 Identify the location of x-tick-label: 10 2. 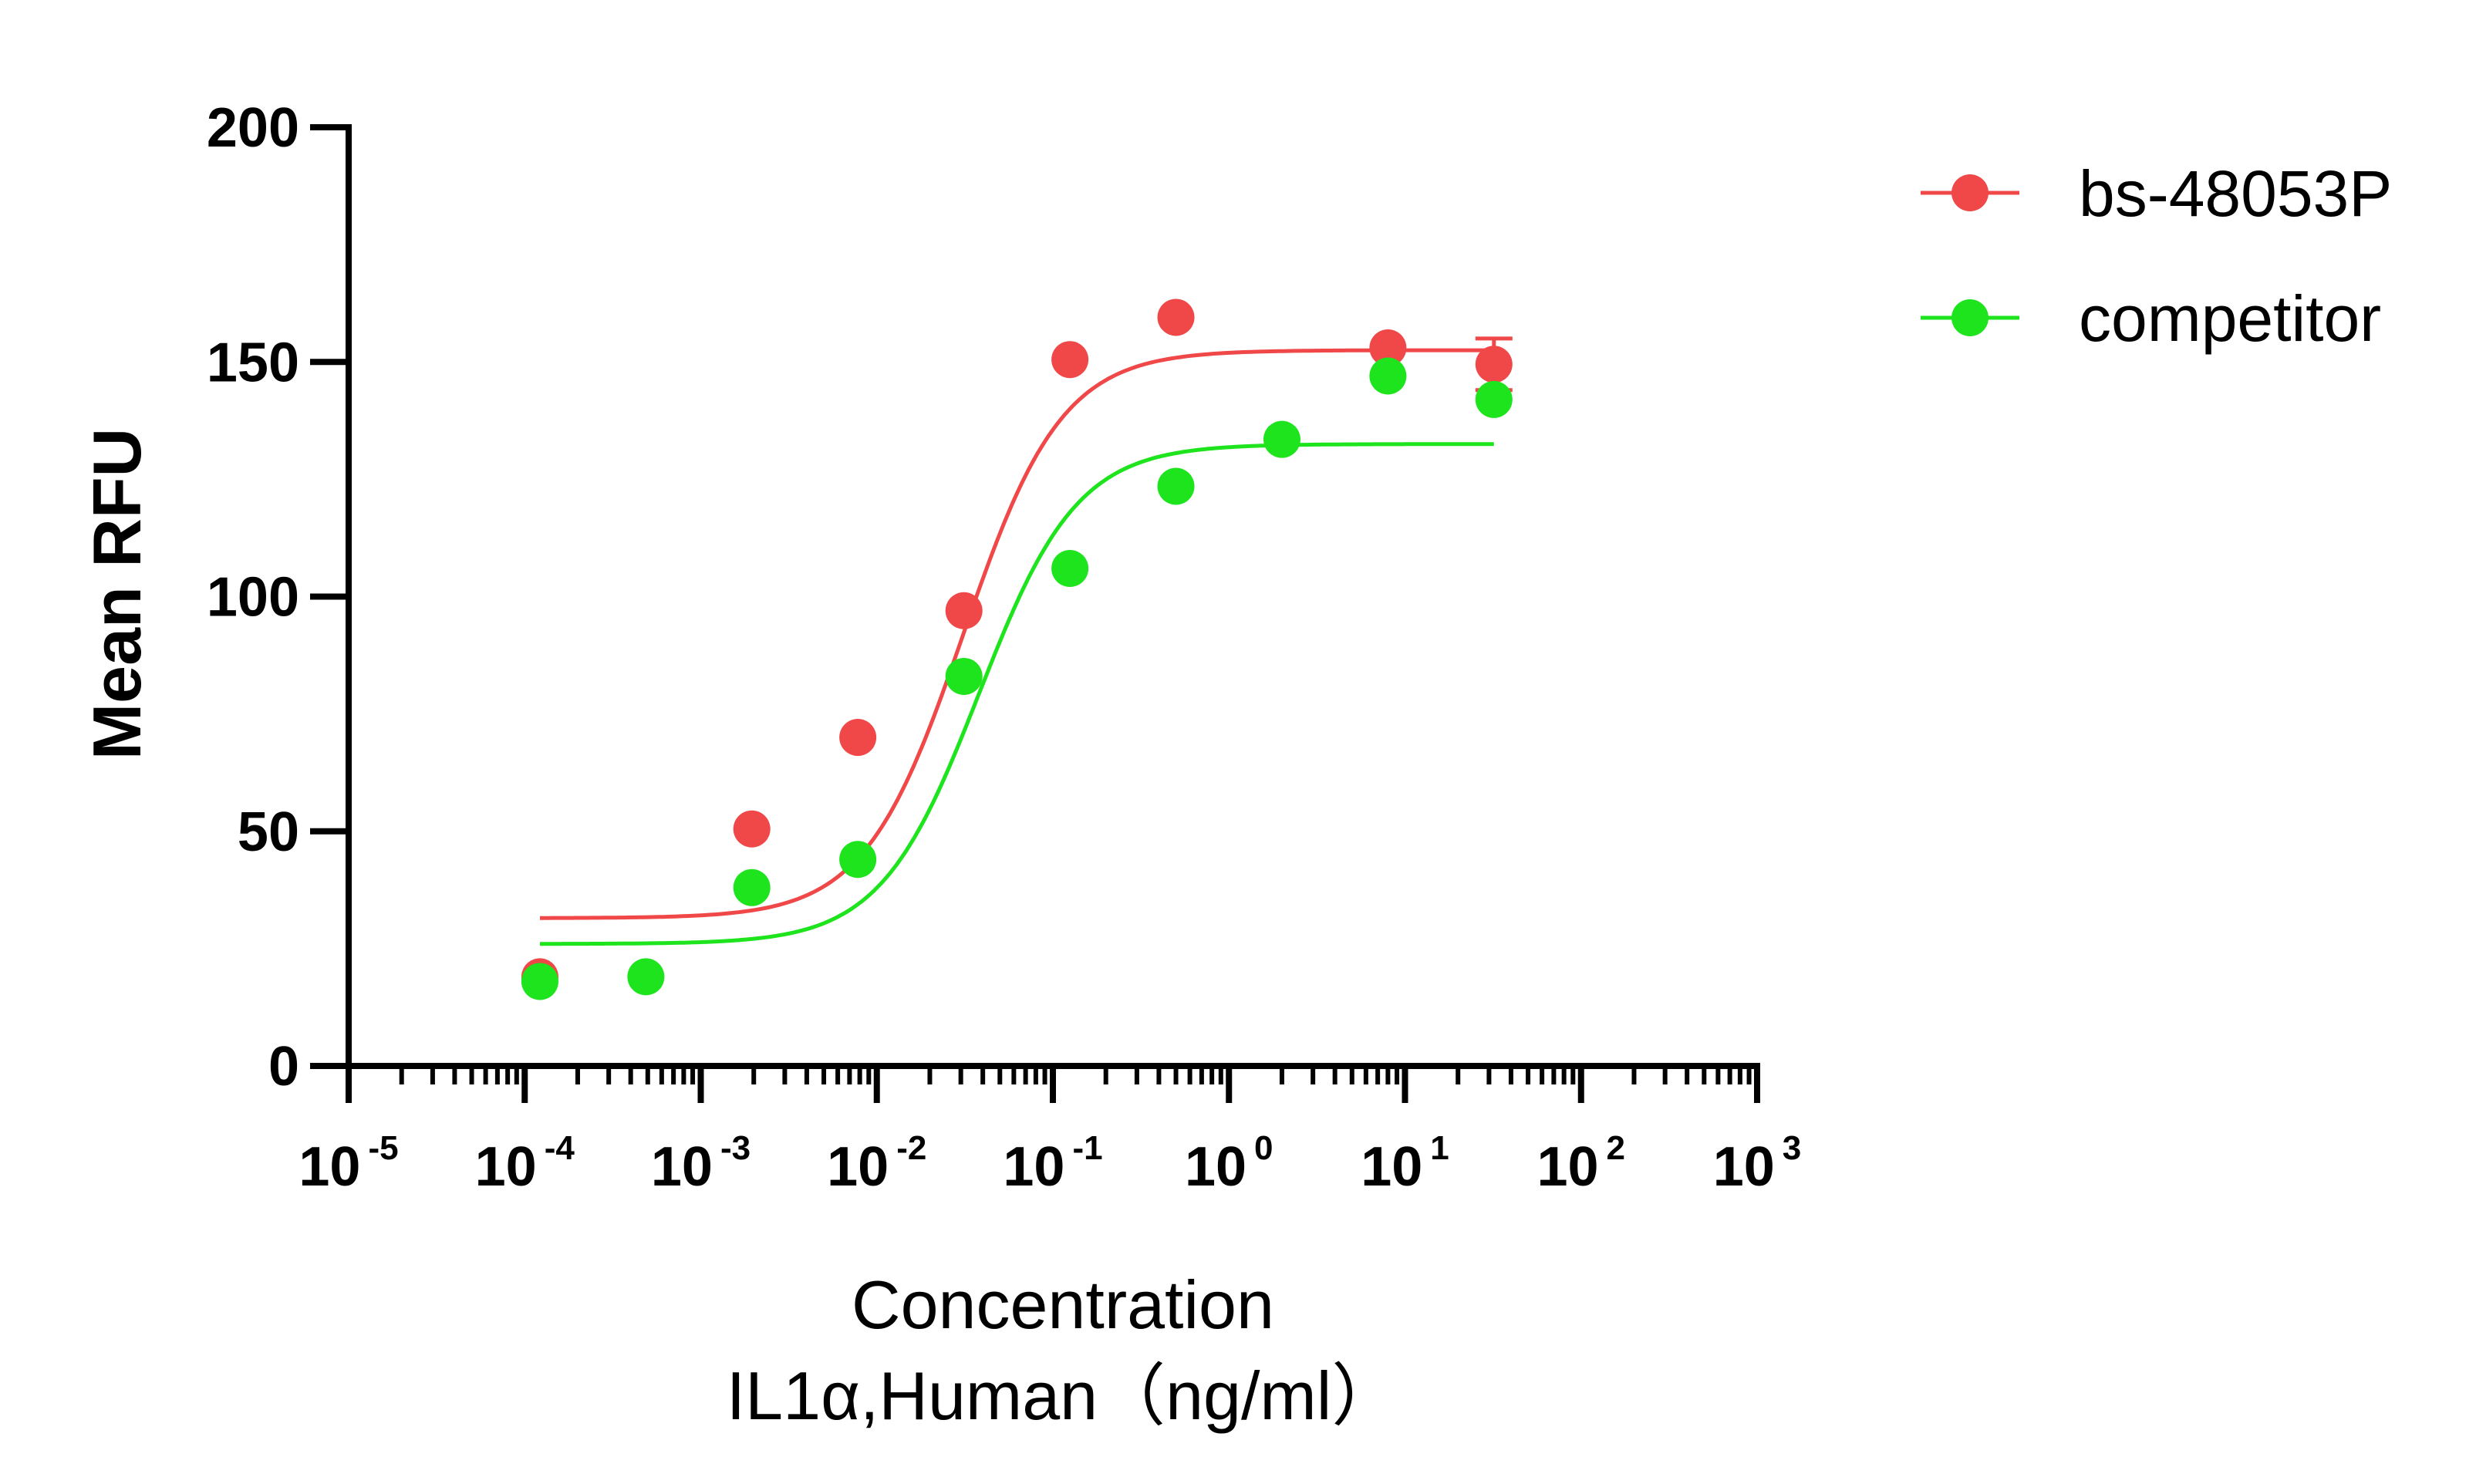
(1581, 1163).